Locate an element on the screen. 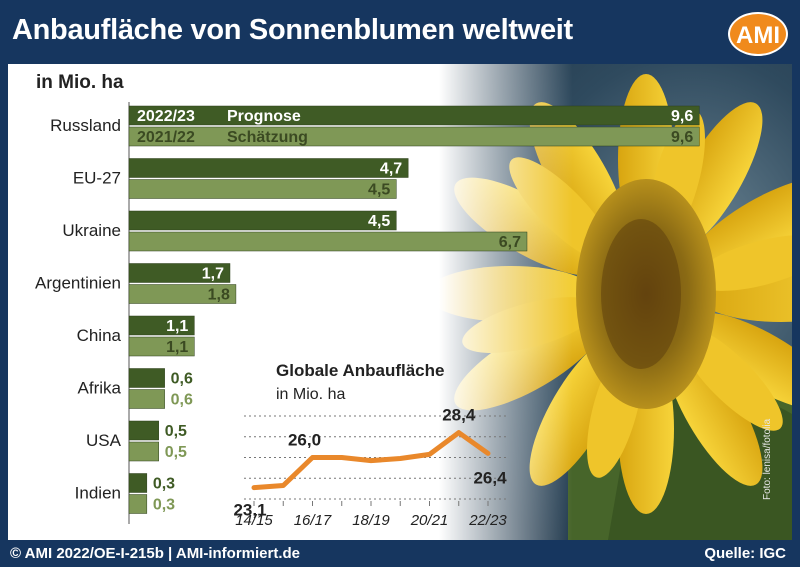 This screenshot has height=567, width=800. category-label: Russland is located at coordinates (85, 125).